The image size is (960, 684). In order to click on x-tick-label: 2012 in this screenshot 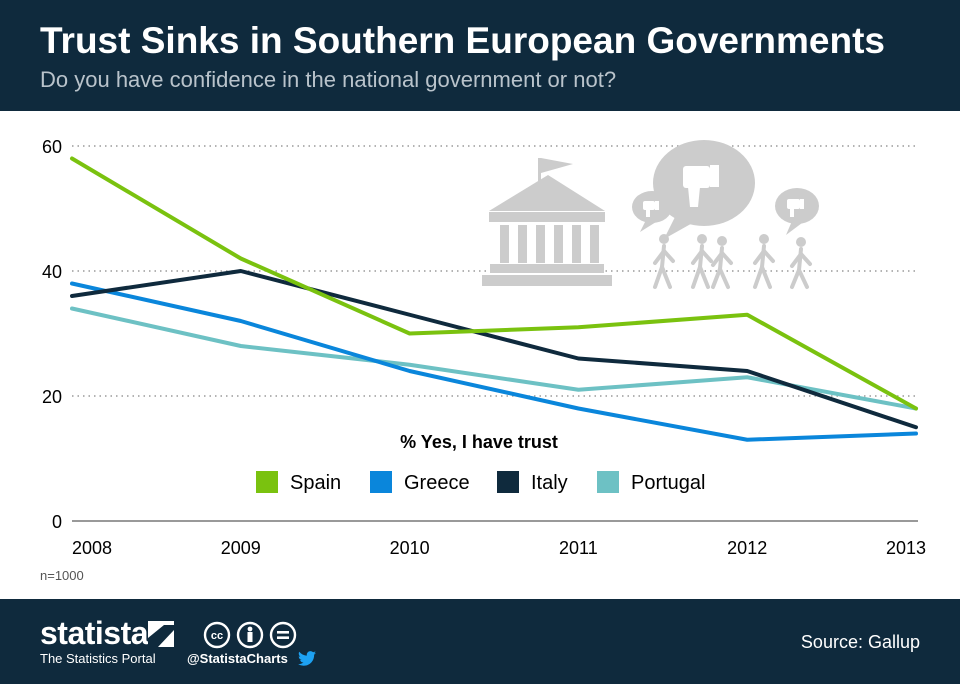, I will do `click(747, 548)`.